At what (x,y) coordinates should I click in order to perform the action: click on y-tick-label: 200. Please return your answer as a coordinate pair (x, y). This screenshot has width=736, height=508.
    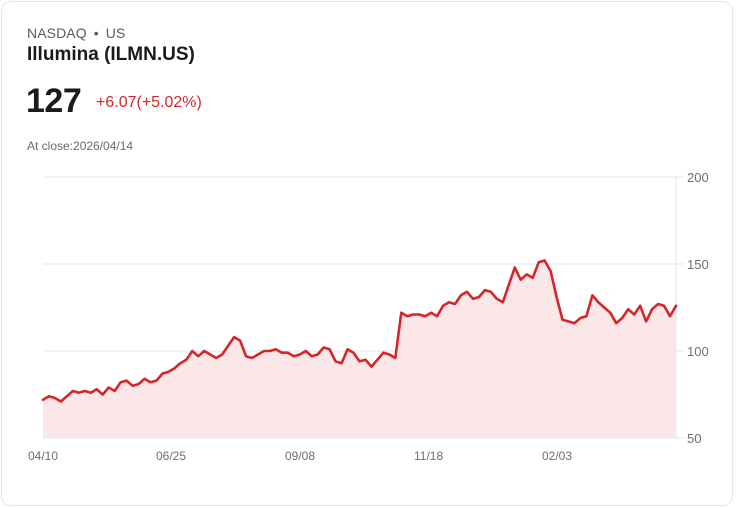
    Looking at the image, I should click on (698, 177).